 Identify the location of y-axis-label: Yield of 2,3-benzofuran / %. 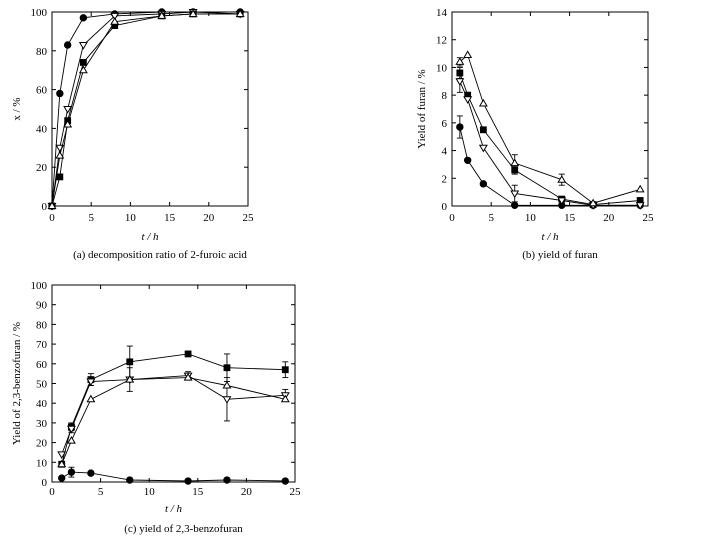
(17, 383).